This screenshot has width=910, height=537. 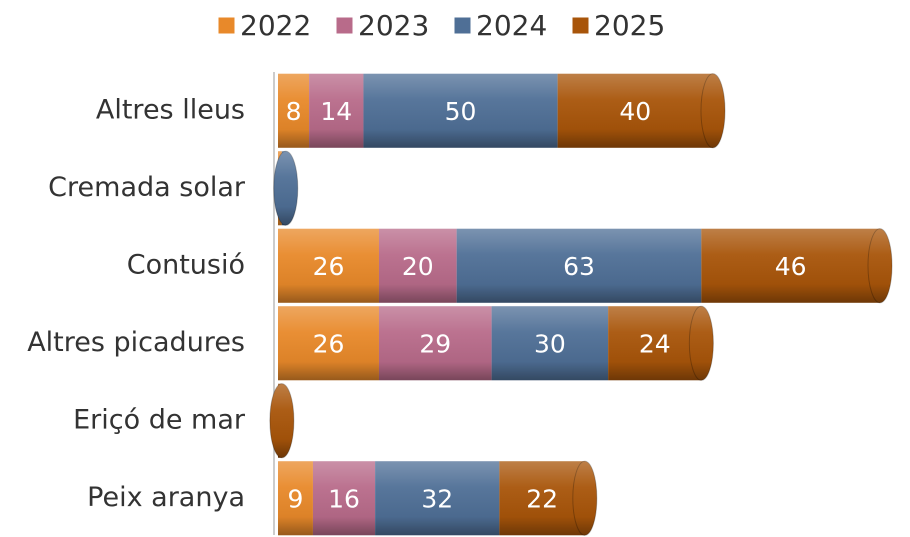 I want to click on value-label: 40, so click(x=635, y=111).